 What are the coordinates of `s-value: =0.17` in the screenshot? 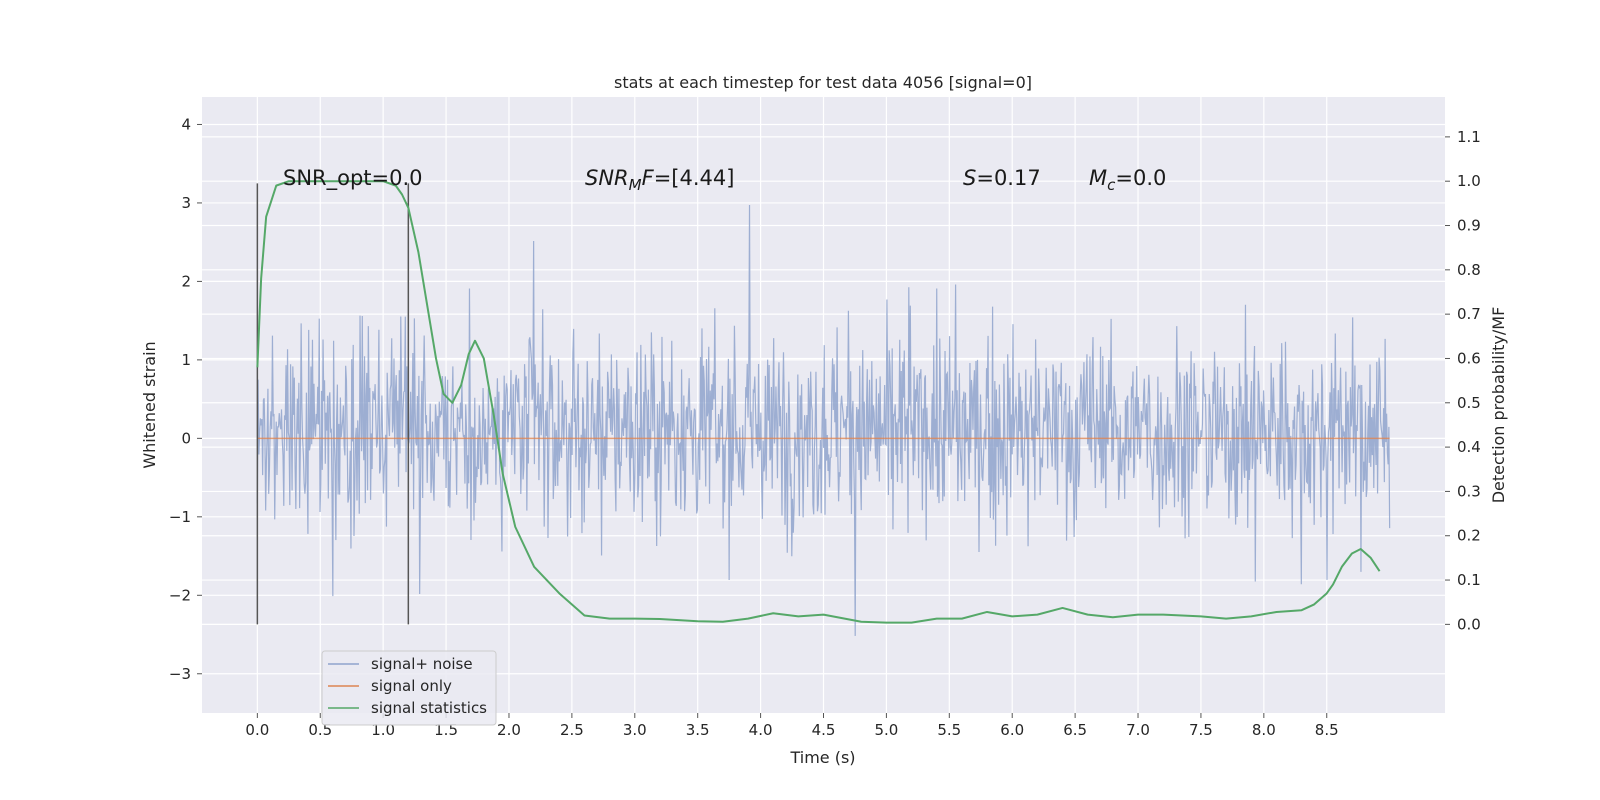 It's located at (1008, 178).